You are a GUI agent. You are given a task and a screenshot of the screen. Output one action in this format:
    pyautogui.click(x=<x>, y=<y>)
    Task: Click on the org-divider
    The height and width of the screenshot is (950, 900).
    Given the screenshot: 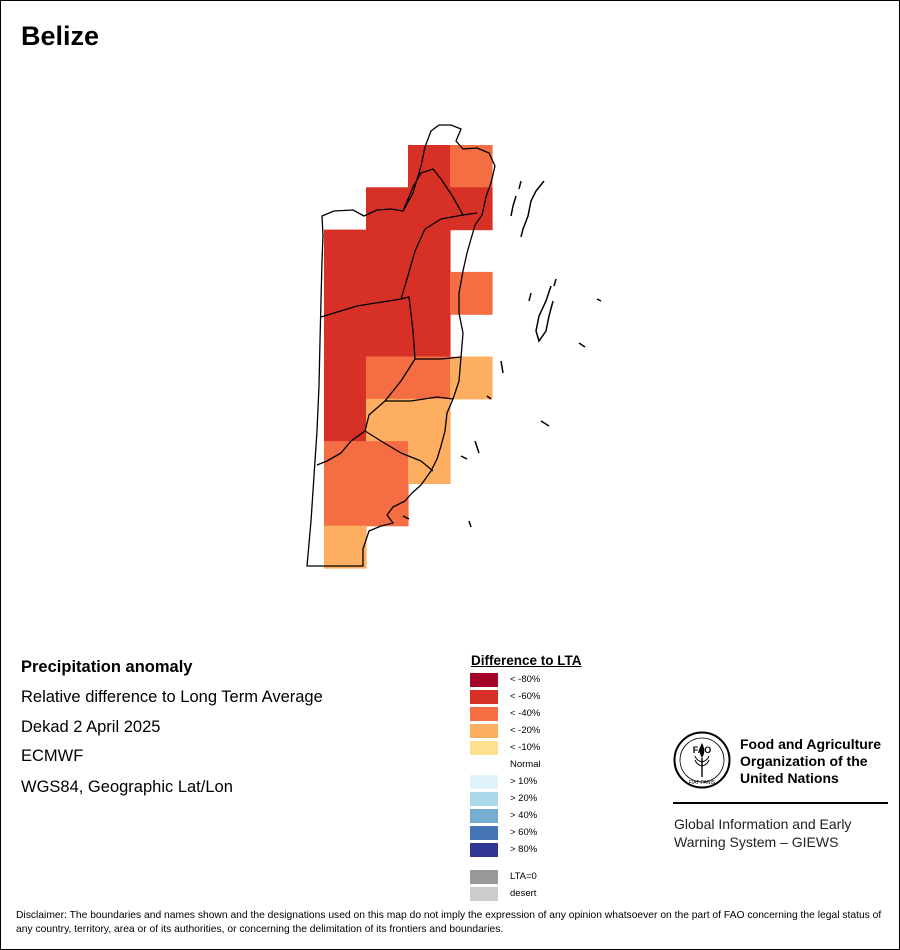 What is the action you would take?
    pyautogui.click(x=780, y=803)
    